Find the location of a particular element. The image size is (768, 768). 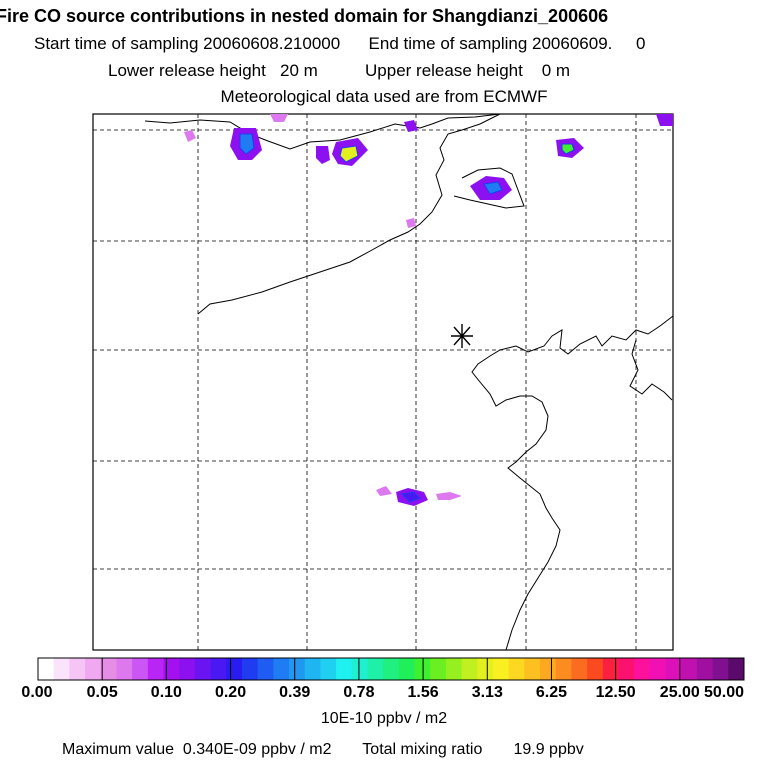

colorbar-tick-label: 0.00 is located at coordinates (37, 692).